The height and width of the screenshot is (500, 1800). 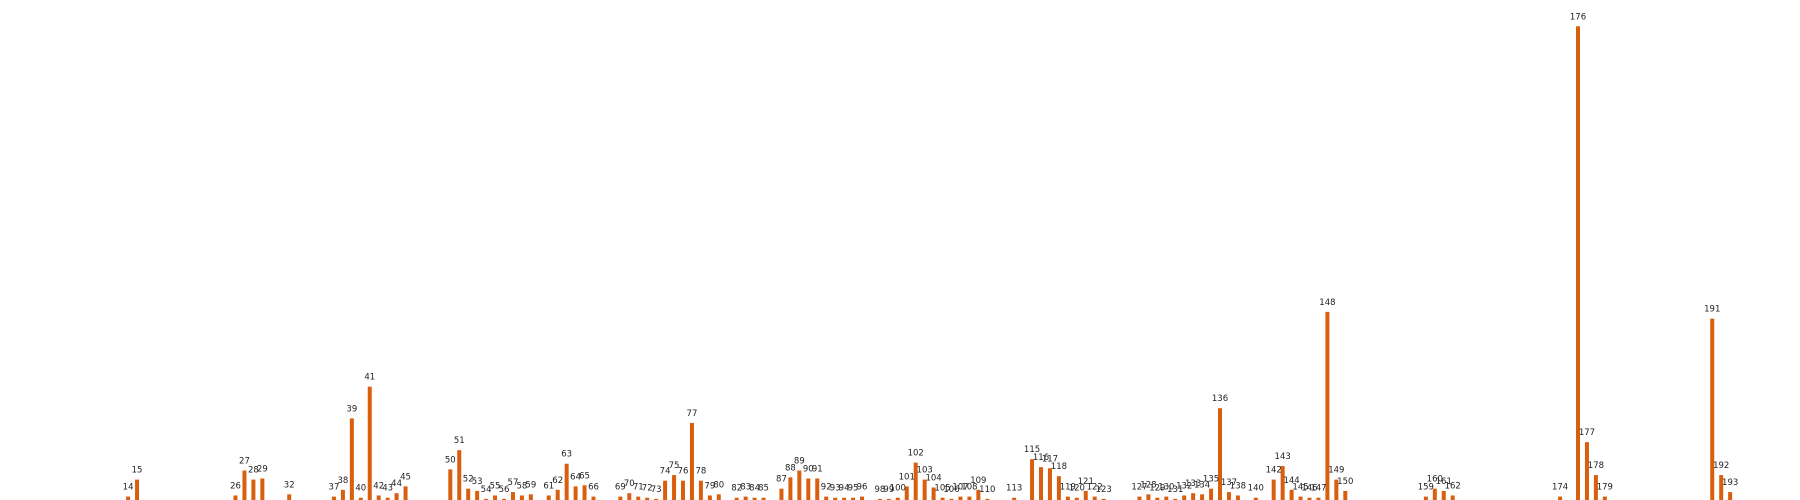 I want to click on bar-label-45: 45, so click(x=405, y=477).